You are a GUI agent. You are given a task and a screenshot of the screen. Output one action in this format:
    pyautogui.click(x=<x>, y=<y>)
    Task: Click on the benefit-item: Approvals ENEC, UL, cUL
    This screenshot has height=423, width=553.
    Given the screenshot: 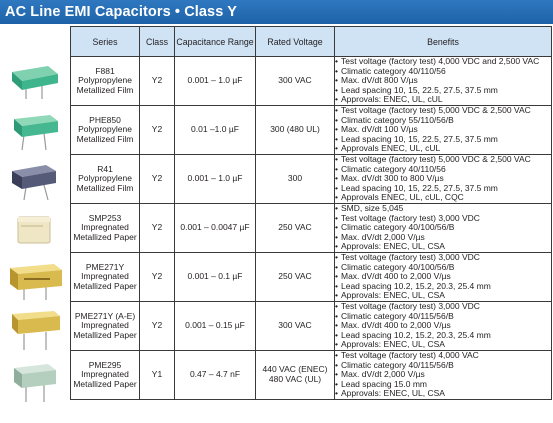 What is the action you would take?
    pyautogui.click(x=443, y=149)
    